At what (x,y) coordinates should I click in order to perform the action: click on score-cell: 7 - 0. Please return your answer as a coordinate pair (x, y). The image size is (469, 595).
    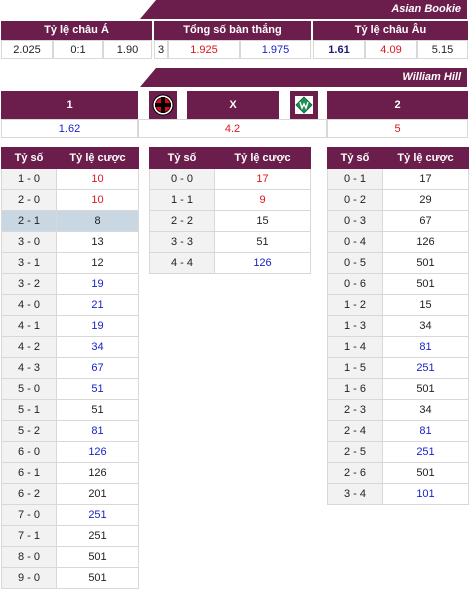
    Looking at the image, I should click on (29, 515).